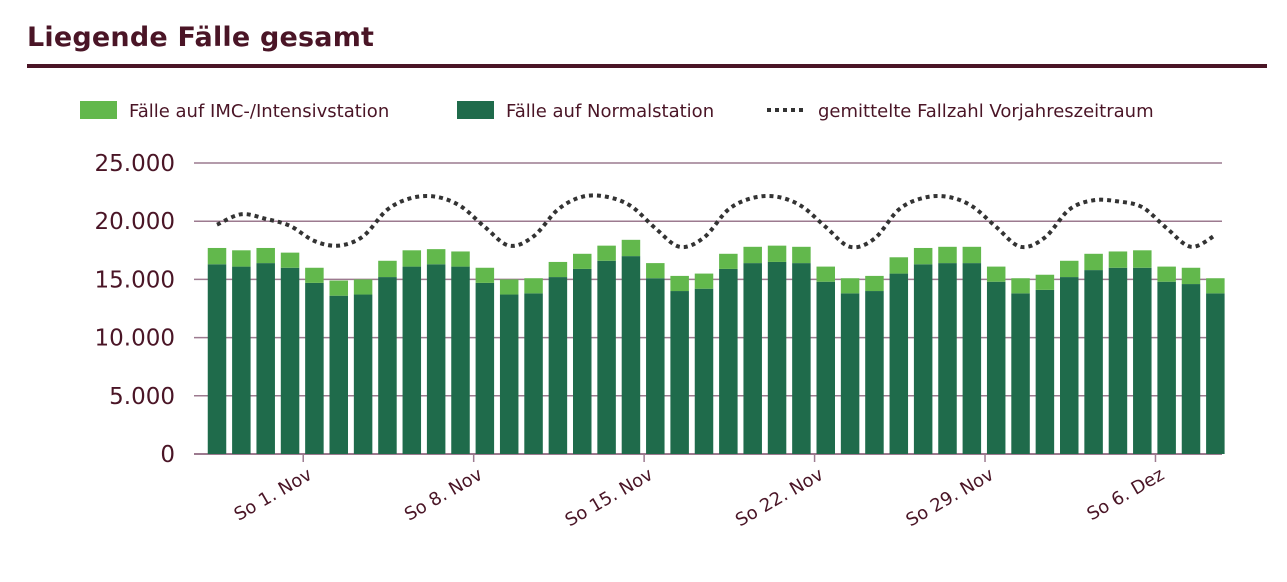  What do you see at coordinates (609, 497) in the screenshot?
I see `x-tick-label: So 15. Nov` at bounding box center [609, 497].